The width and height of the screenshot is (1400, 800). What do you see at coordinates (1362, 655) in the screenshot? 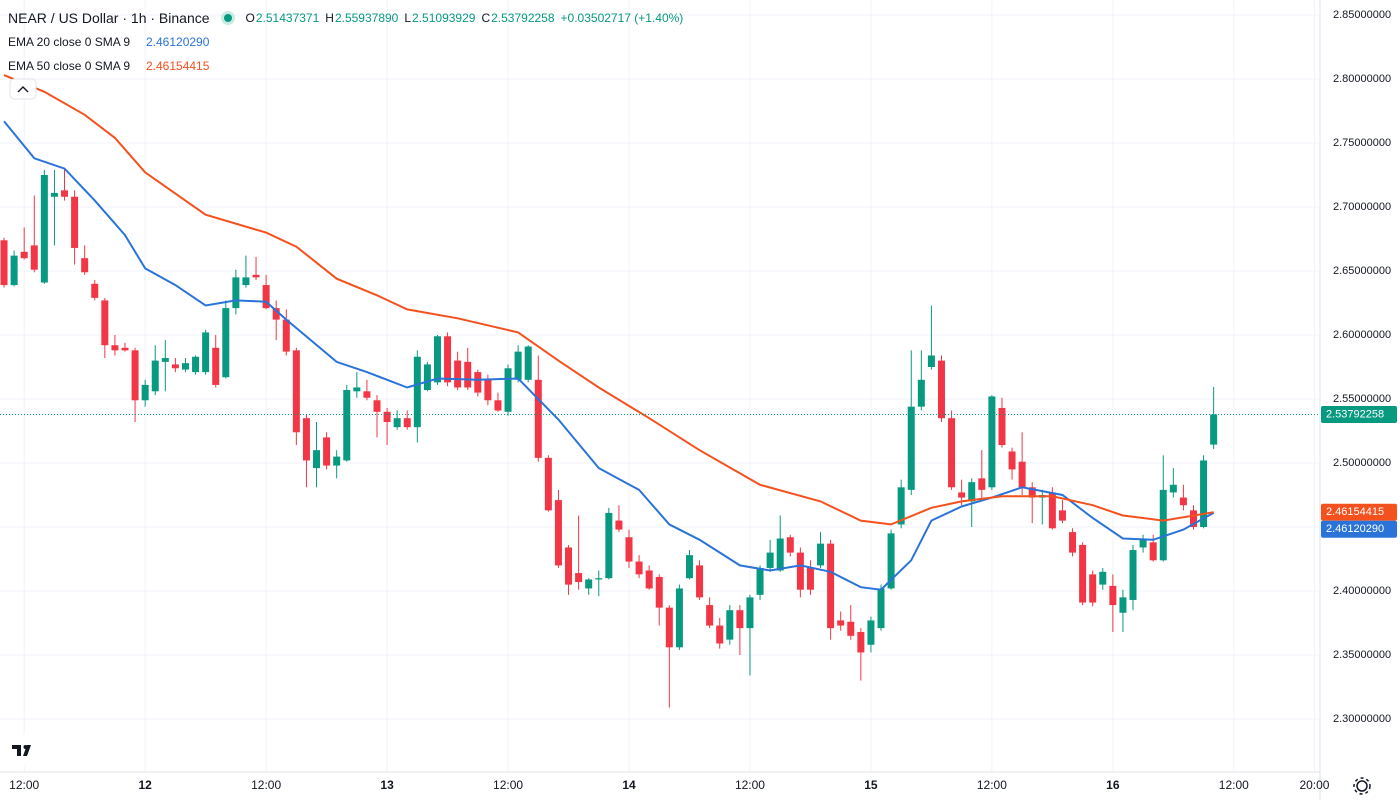
I see `y-tick-label: 2.35000000` at bounding box center [1362, 655].